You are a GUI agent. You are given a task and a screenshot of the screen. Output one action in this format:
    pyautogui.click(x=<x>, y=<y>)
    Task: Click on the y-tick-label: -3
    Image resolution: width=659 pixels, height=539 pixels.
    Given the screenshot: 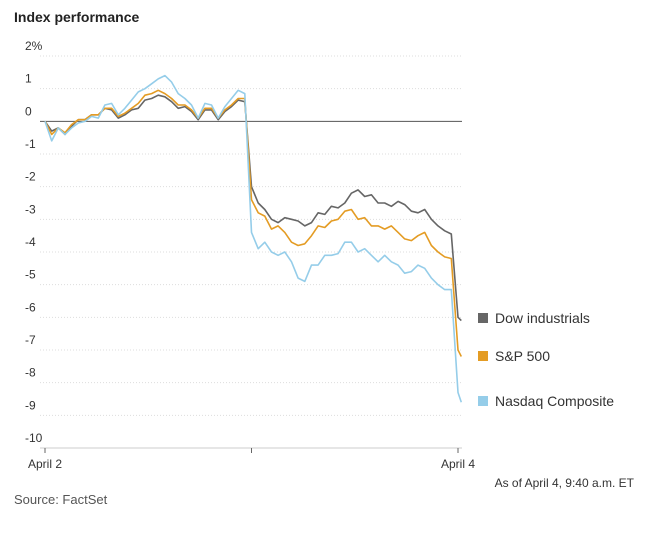 What is the action you would take?
    pyautogui.click(x=30, y=209)
    